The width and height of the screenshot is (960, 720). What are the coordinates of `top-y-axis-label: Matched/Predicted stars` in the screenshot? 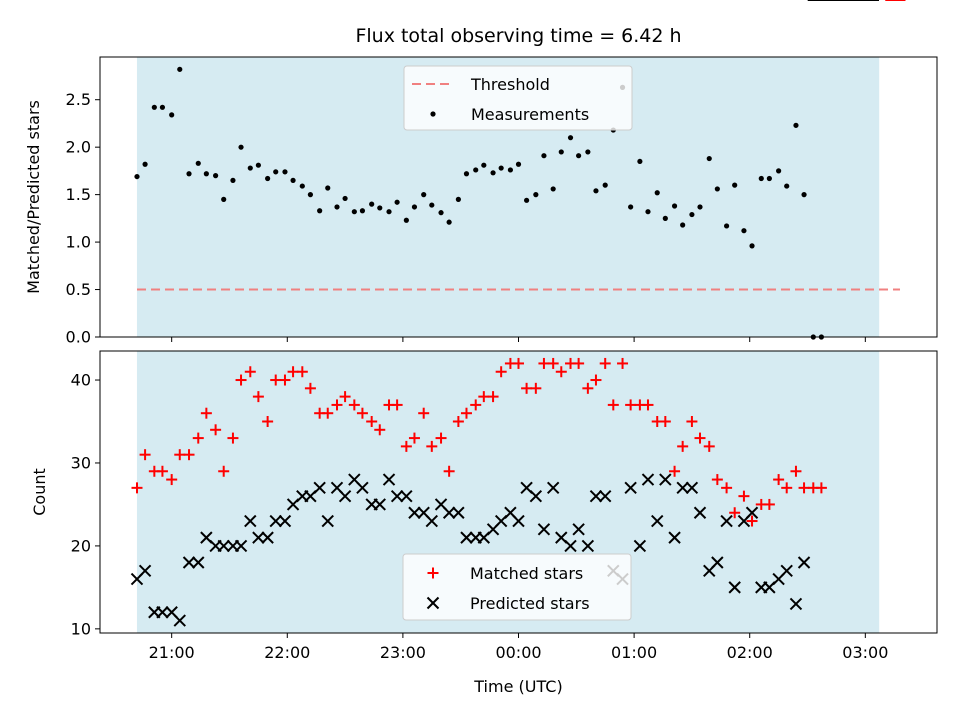 It's located at (33, 197).